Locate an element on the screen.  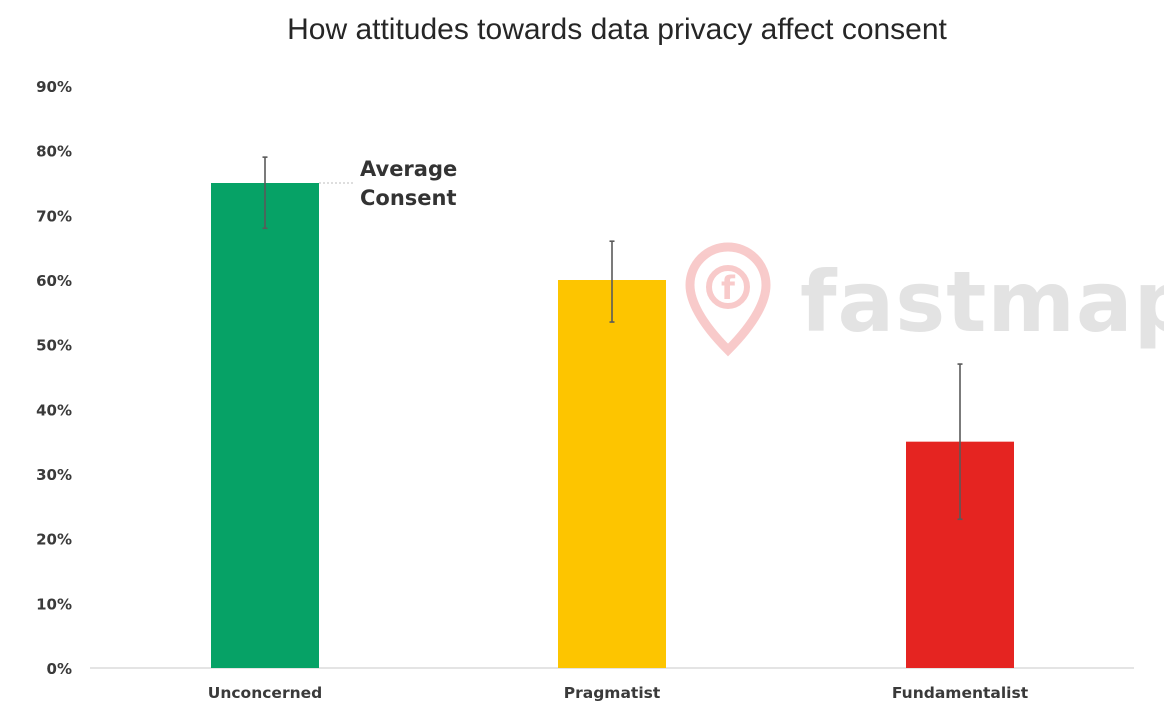
y-tick-label: 80% is located at coordinates (54, 152).